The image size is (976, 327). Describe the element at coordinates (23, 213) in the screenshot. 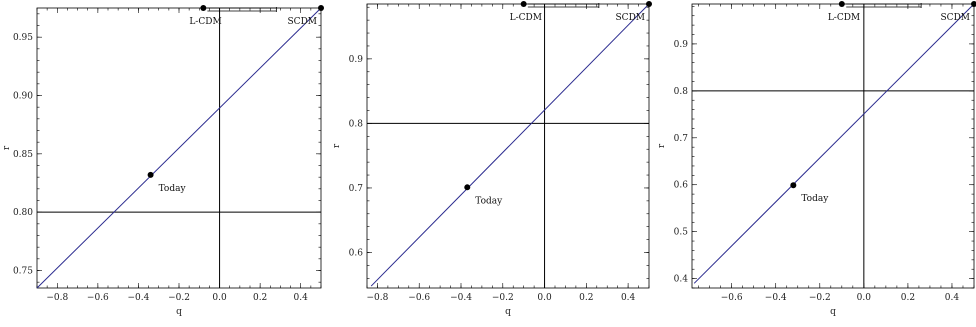

I see `y-tick-label: 0.80` at that location.